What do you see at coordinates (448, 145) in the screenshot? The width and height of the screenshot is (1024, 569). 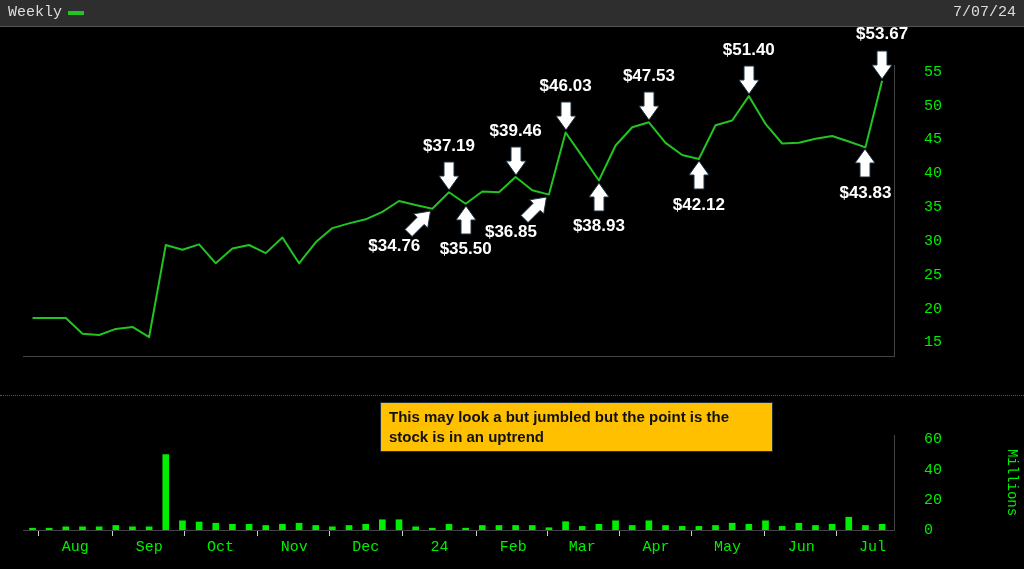 I see `annotation: $37.19` at bounding box center [448, 145].